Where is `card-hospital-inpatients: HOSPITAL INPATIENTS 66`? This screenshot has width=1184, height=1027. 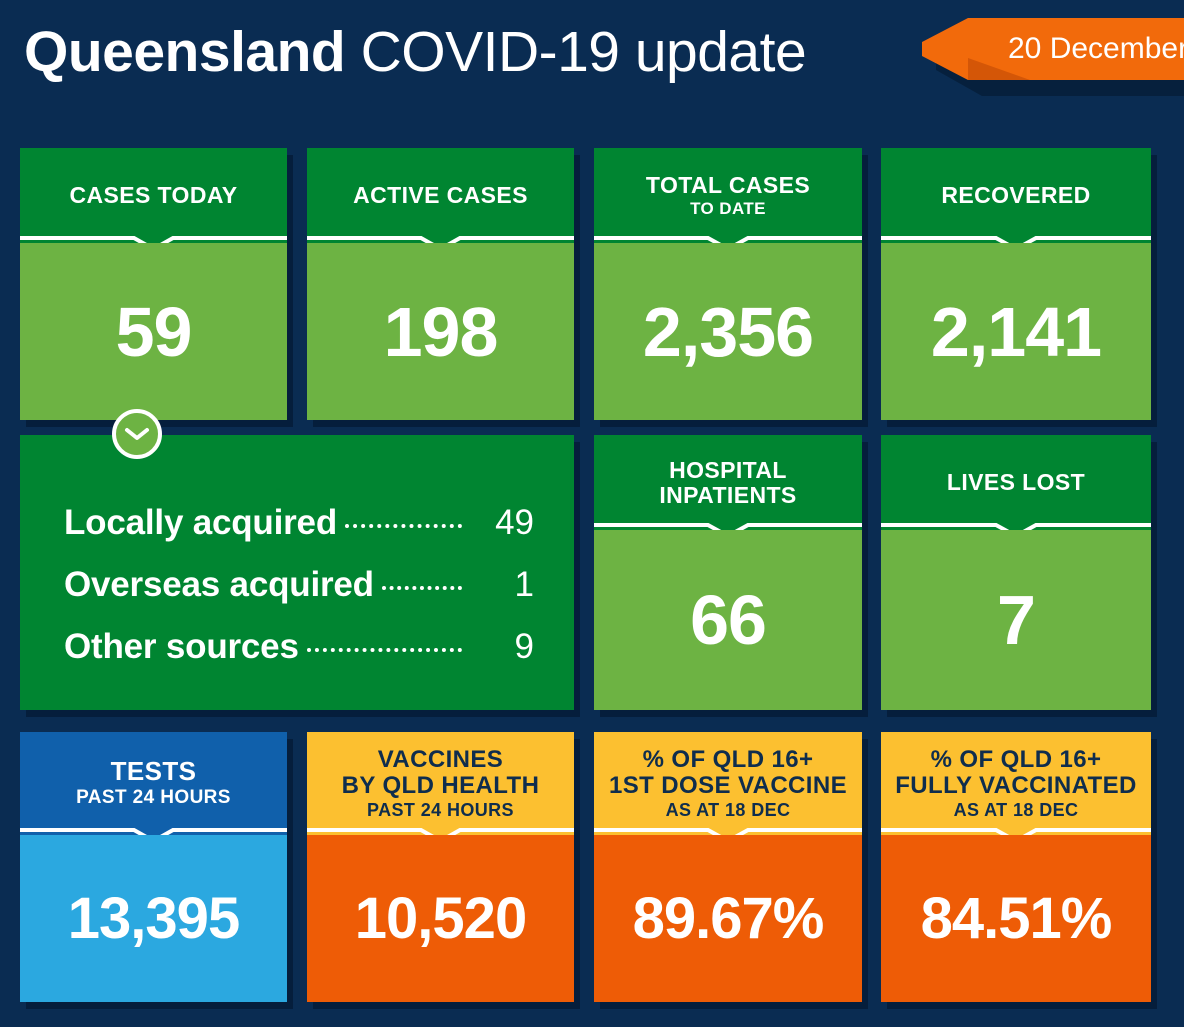 card-hospital-inpatients: HOSPITAL INPATIENTS 66 is located at coordinates (728, 572).